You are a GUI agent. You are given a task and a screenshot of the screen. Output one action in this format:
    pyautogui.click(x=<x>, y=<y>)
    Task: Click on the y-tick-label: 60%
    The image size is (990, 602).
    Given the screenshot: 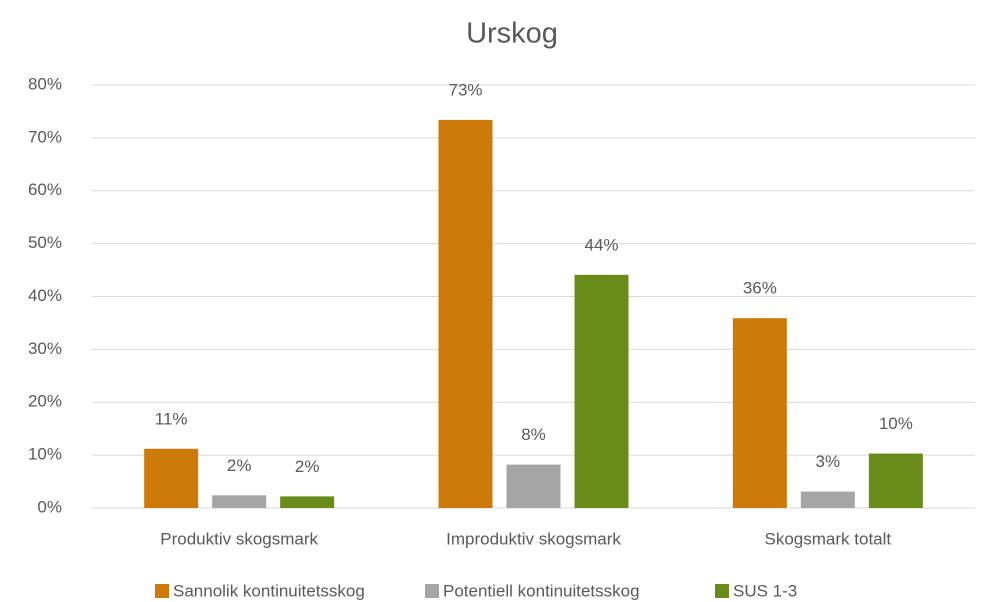 What is the action you would take?
    pyautogui.click(x=45, y=189)
    